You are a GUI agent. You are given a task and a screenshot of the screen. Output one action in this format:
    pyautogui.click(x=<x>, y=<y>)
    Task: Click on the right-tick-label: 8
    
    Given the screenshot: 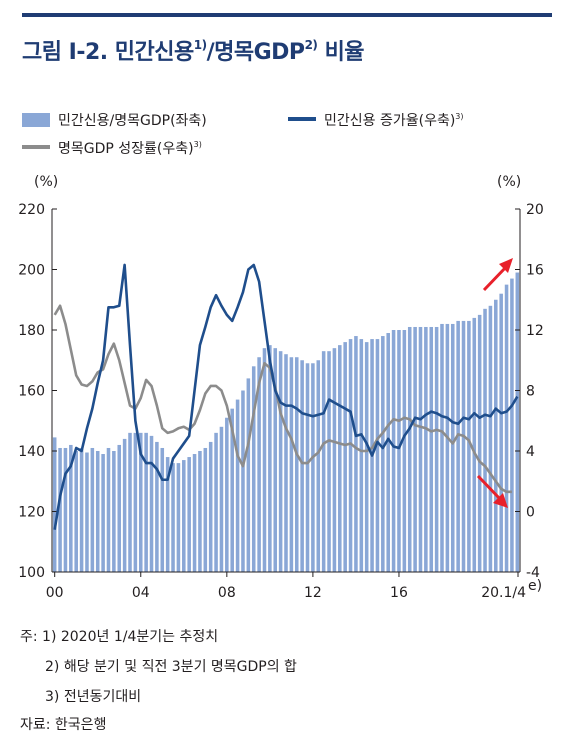 What is the action you would take?
    pyautogui.click(x=530, y=392)
    